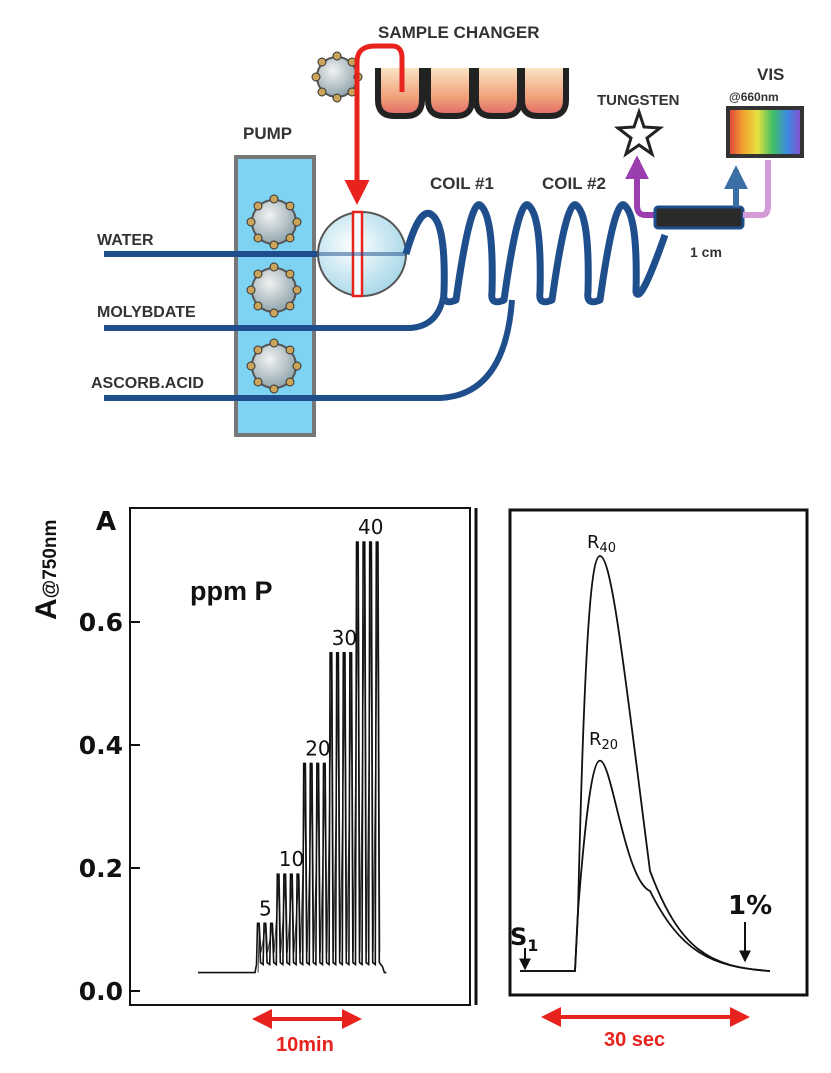  What do you see at coordinates (603, 741) in the screenshot?
I see `peak-label-r20: R20` at bounding box center [603, 741].